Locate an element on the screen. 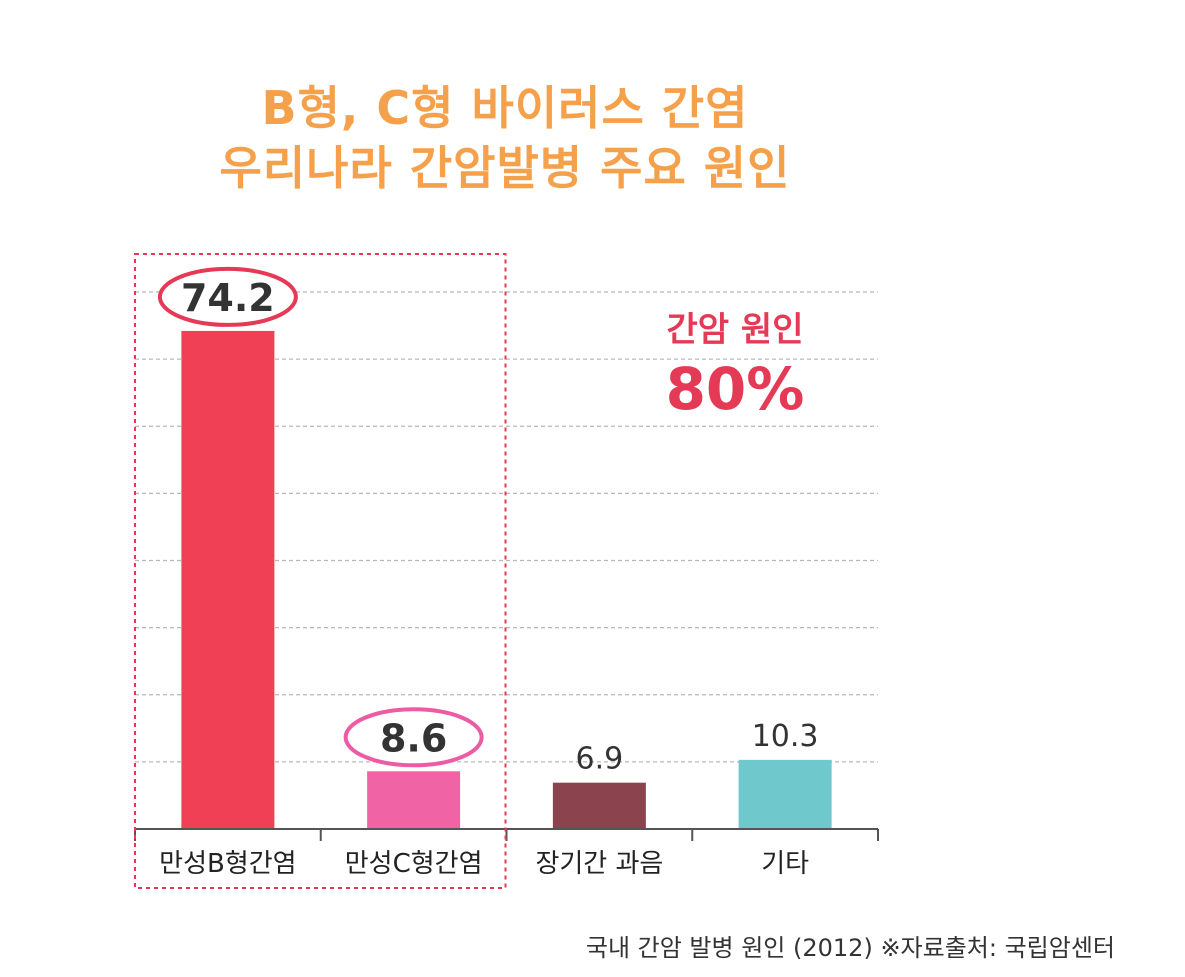 The height and width of the screenshot is (977, 1185). category-label-3: 장기간 과음 is located at coordinates (599, 864).